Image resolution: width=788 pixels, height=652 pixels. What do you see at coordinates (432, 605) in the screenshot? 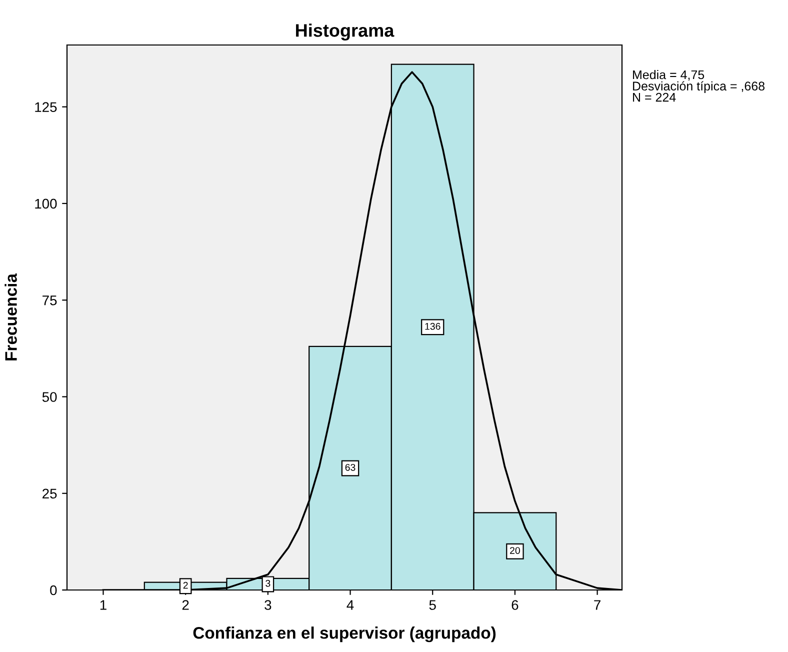
I see `x-tick-label: 5` at bounding box center [432, 605].